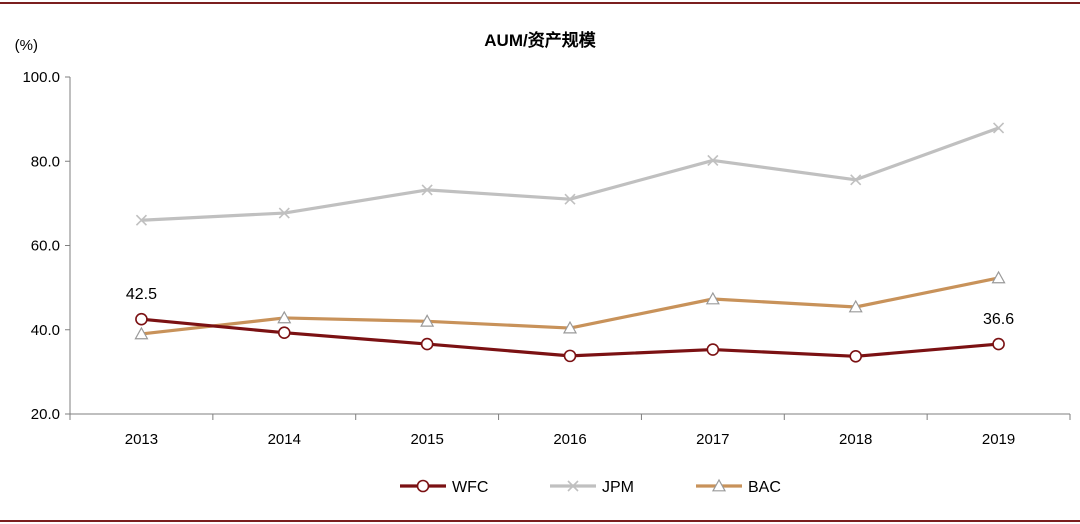  I want to click on x-tick-label: 2014, so click(284, 439).